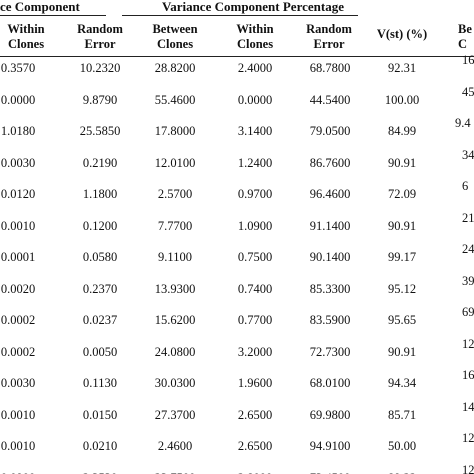  Describe the element at coordinates (100, 194) in the screenshot. I see `table-cell: 1.1800` at that location.